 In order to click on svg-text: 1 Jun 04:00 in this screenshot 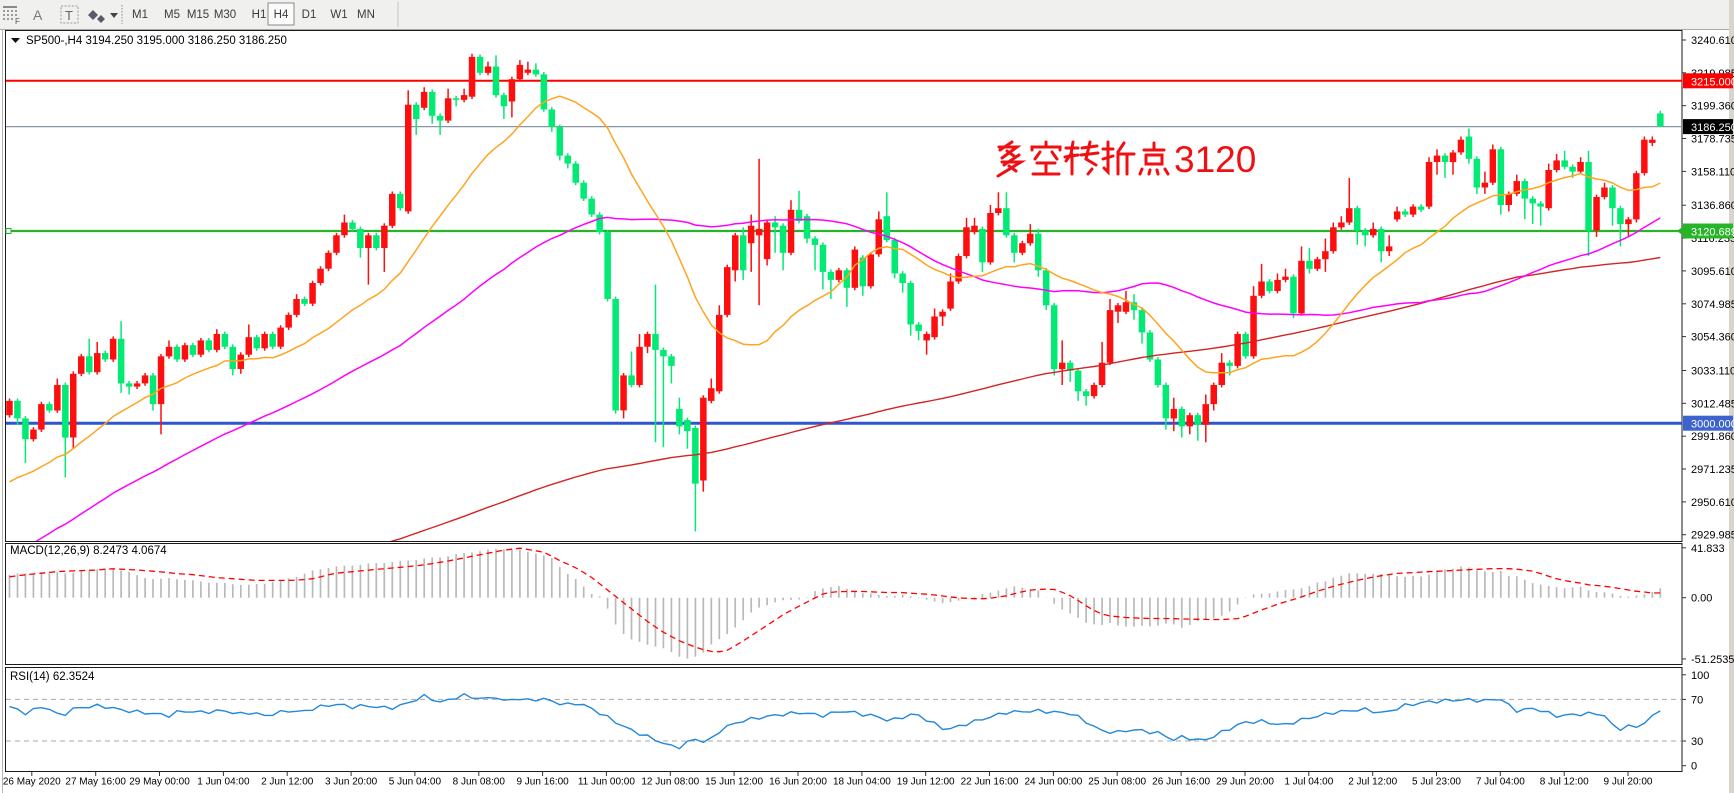, I will do `click(223, 782)`.